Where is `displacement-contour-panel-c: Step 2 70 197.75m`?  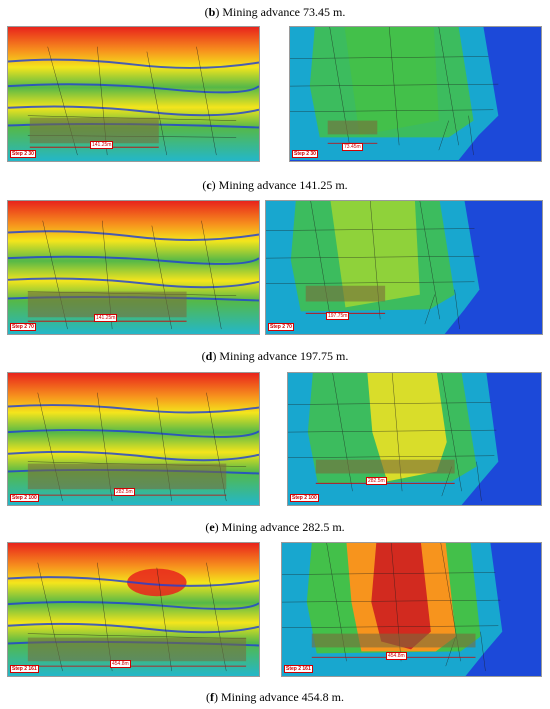 displacement-contour-panel-c: Step 2 70 197.75m is located at coordinates (404, 267).